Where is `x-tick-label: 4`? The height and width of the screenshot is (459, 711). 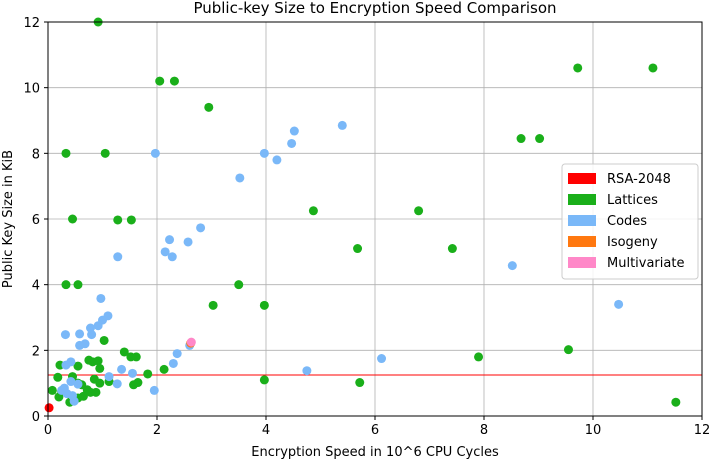
x-tick-label: 4 is located at coordinates (266, 430).